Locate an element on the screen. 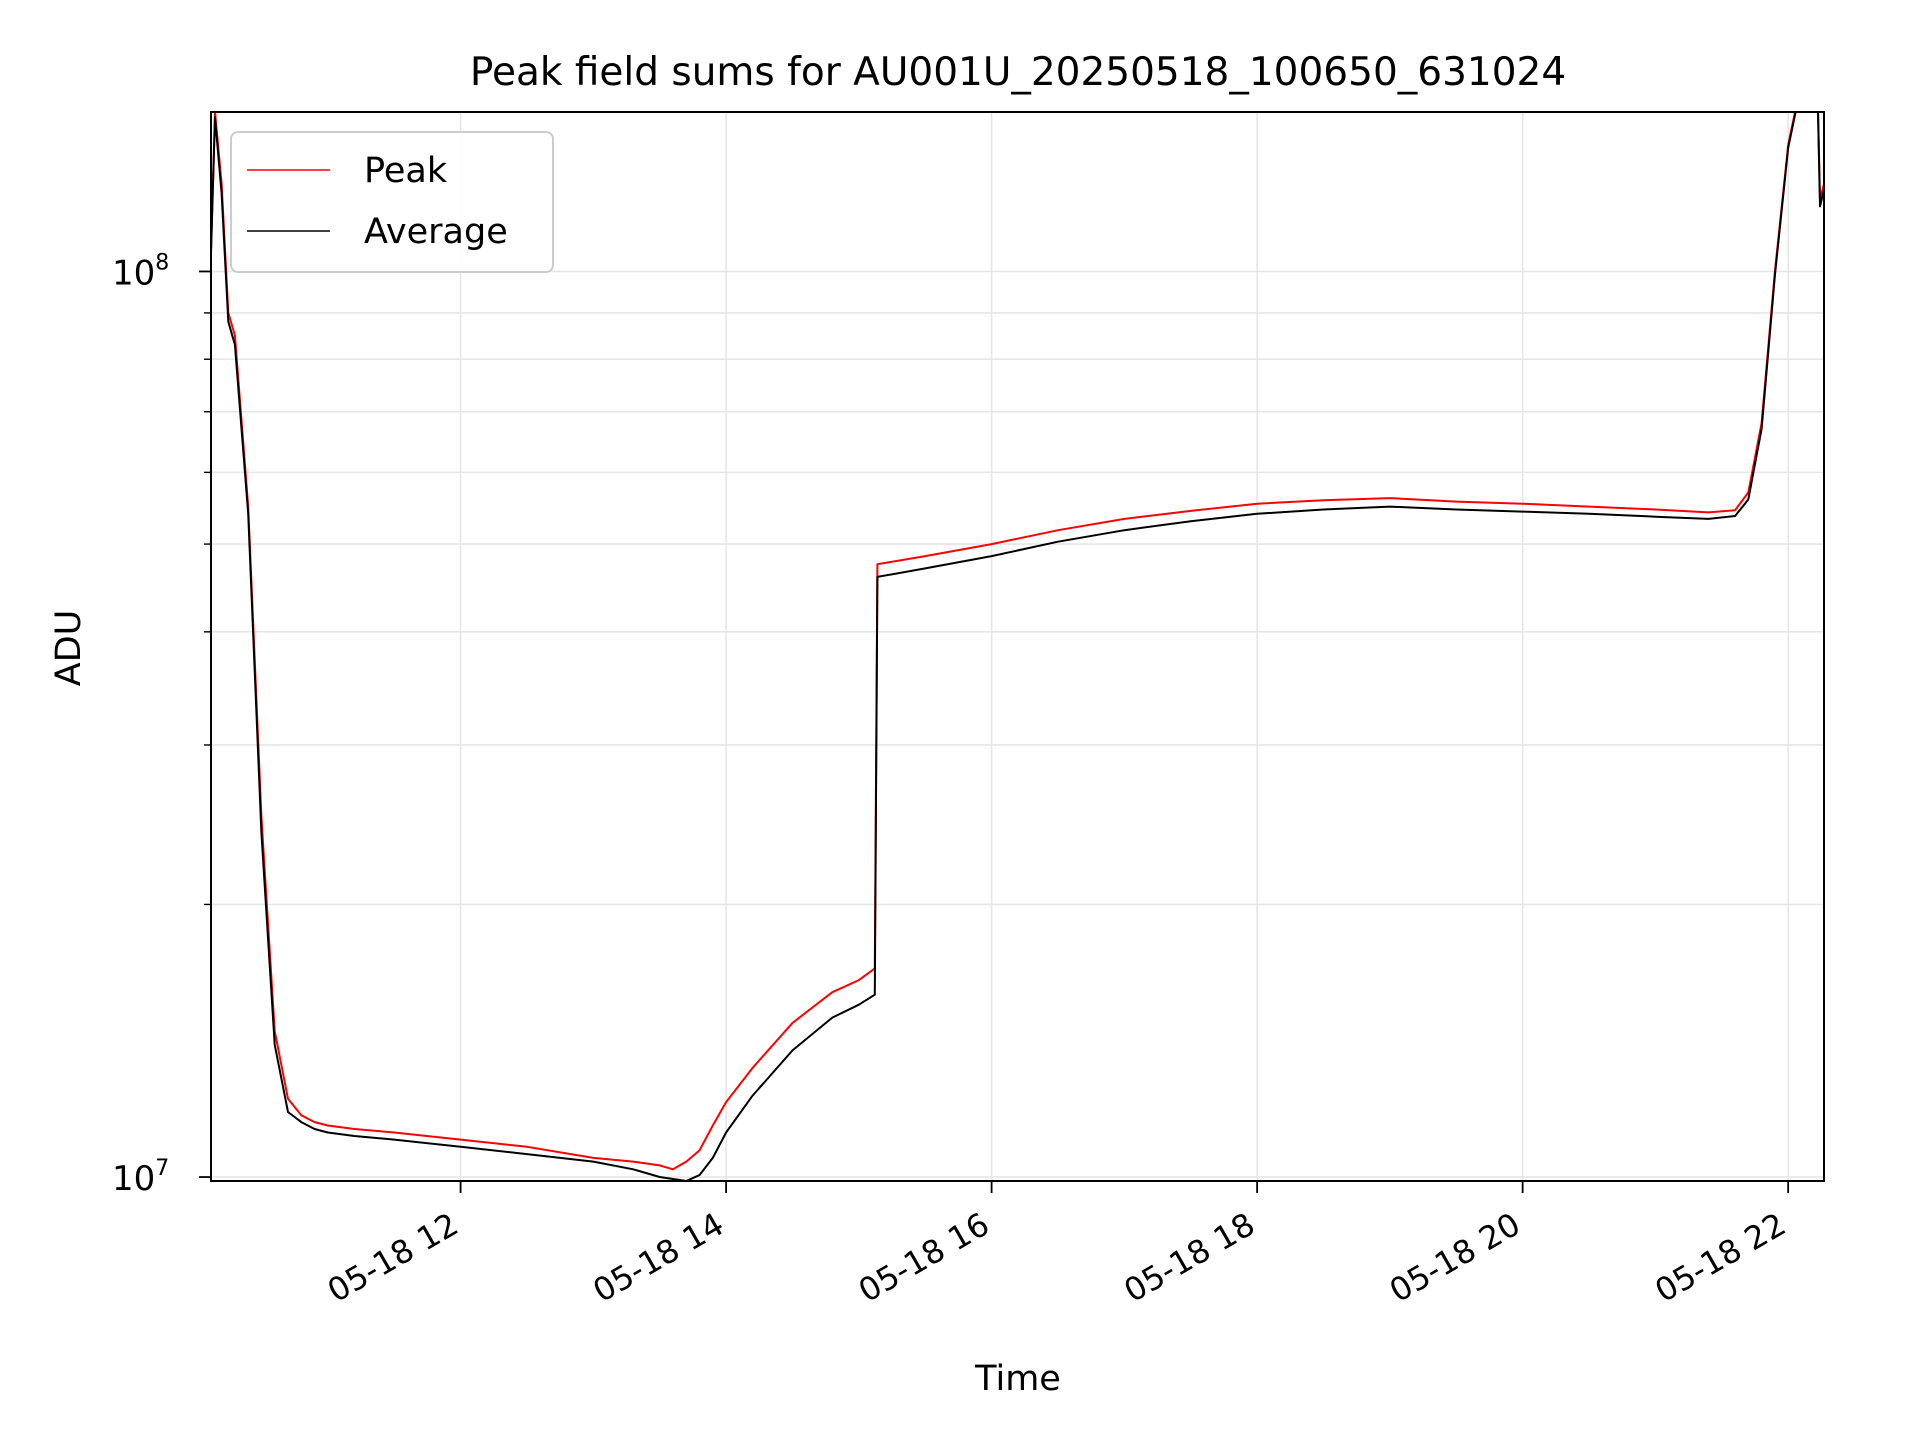  legend-label-average: Average is located at coordinates (436, 232).